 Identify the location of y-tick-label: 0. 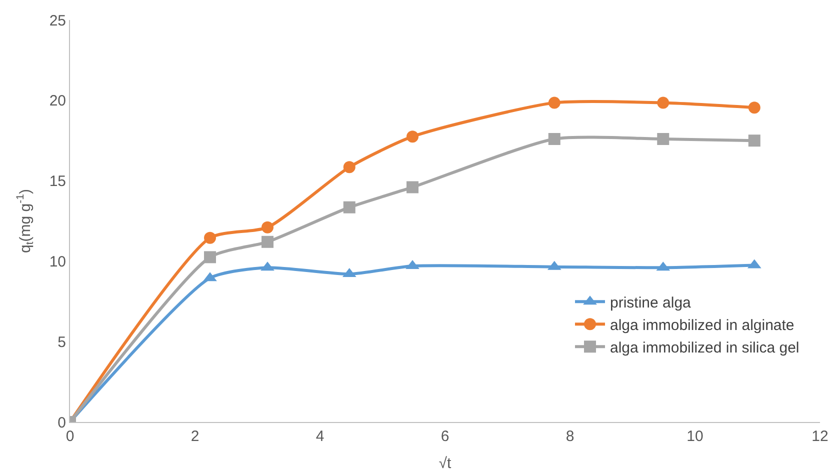
(62, 423).